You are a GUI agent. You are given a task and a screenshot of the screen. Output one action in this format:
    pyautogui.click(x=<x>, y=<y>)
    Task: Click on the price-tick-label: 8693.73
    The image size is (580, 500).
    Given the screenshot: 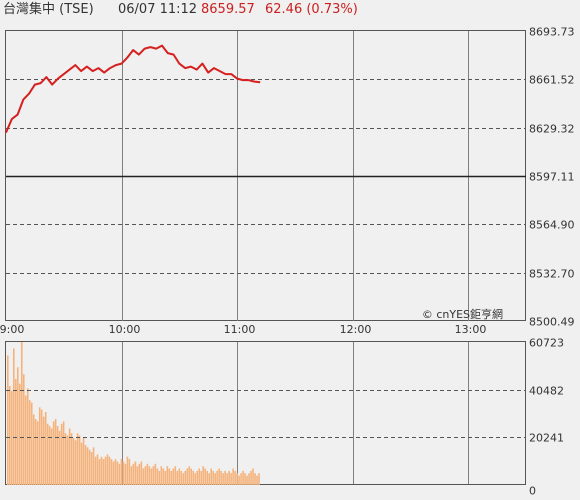 What is the action you would take?
    pyautogui.click(x=552, y=32)
    